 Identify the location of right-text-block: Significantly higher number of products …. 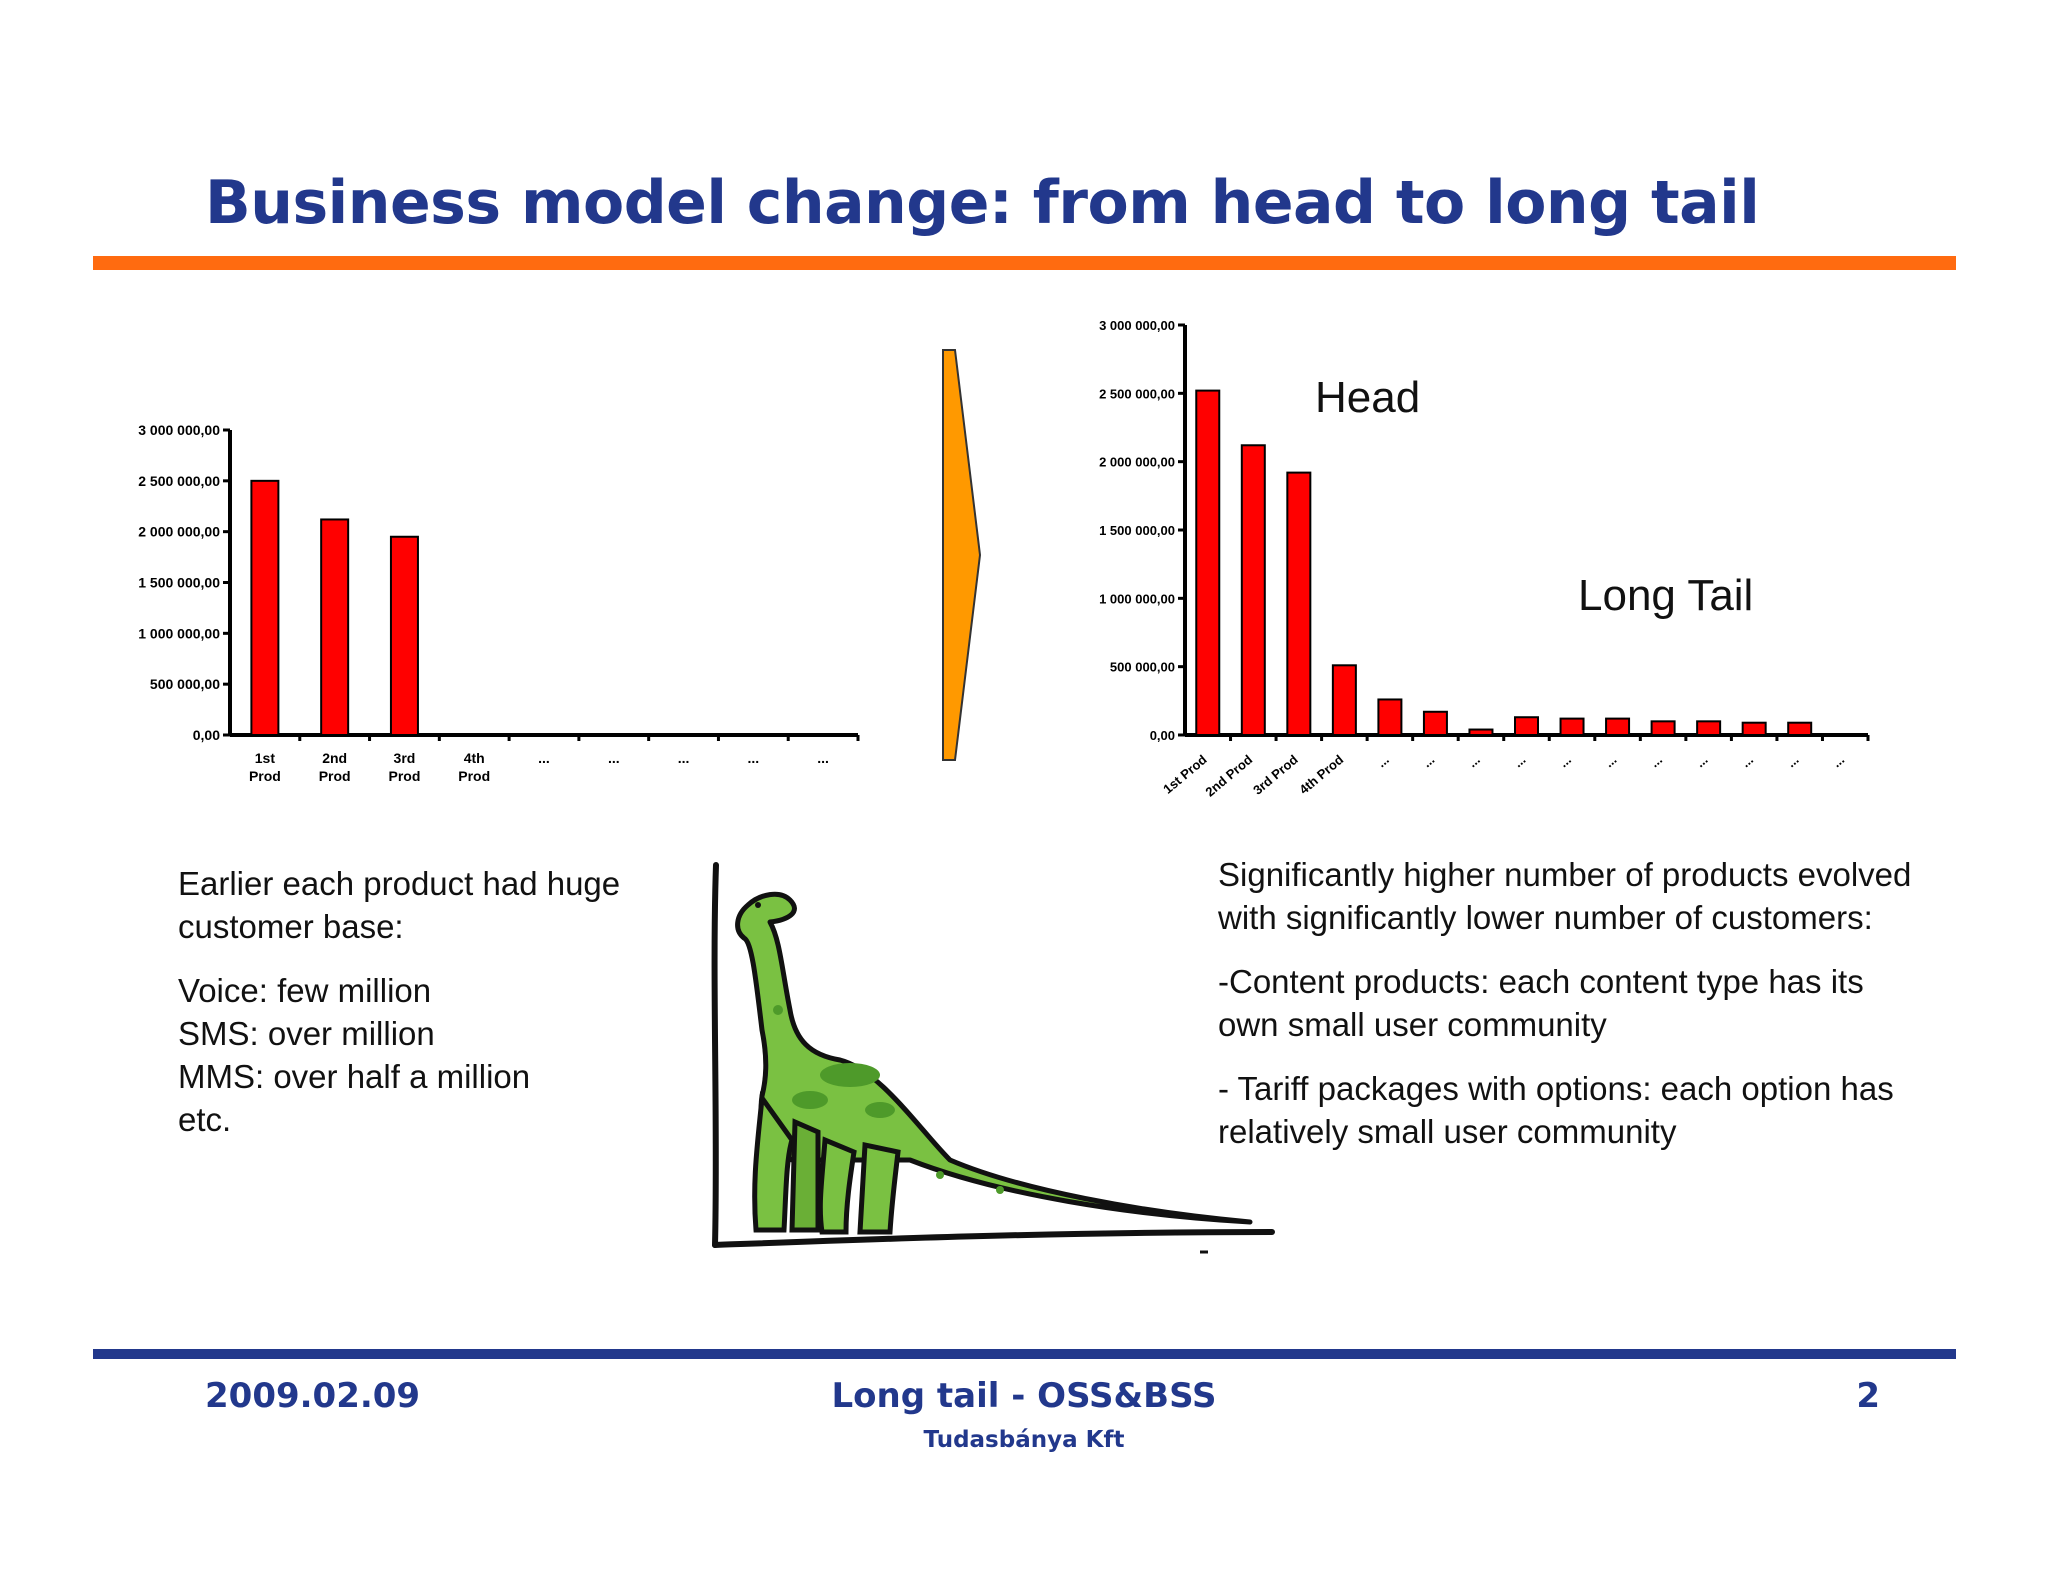
(1568, 1003).